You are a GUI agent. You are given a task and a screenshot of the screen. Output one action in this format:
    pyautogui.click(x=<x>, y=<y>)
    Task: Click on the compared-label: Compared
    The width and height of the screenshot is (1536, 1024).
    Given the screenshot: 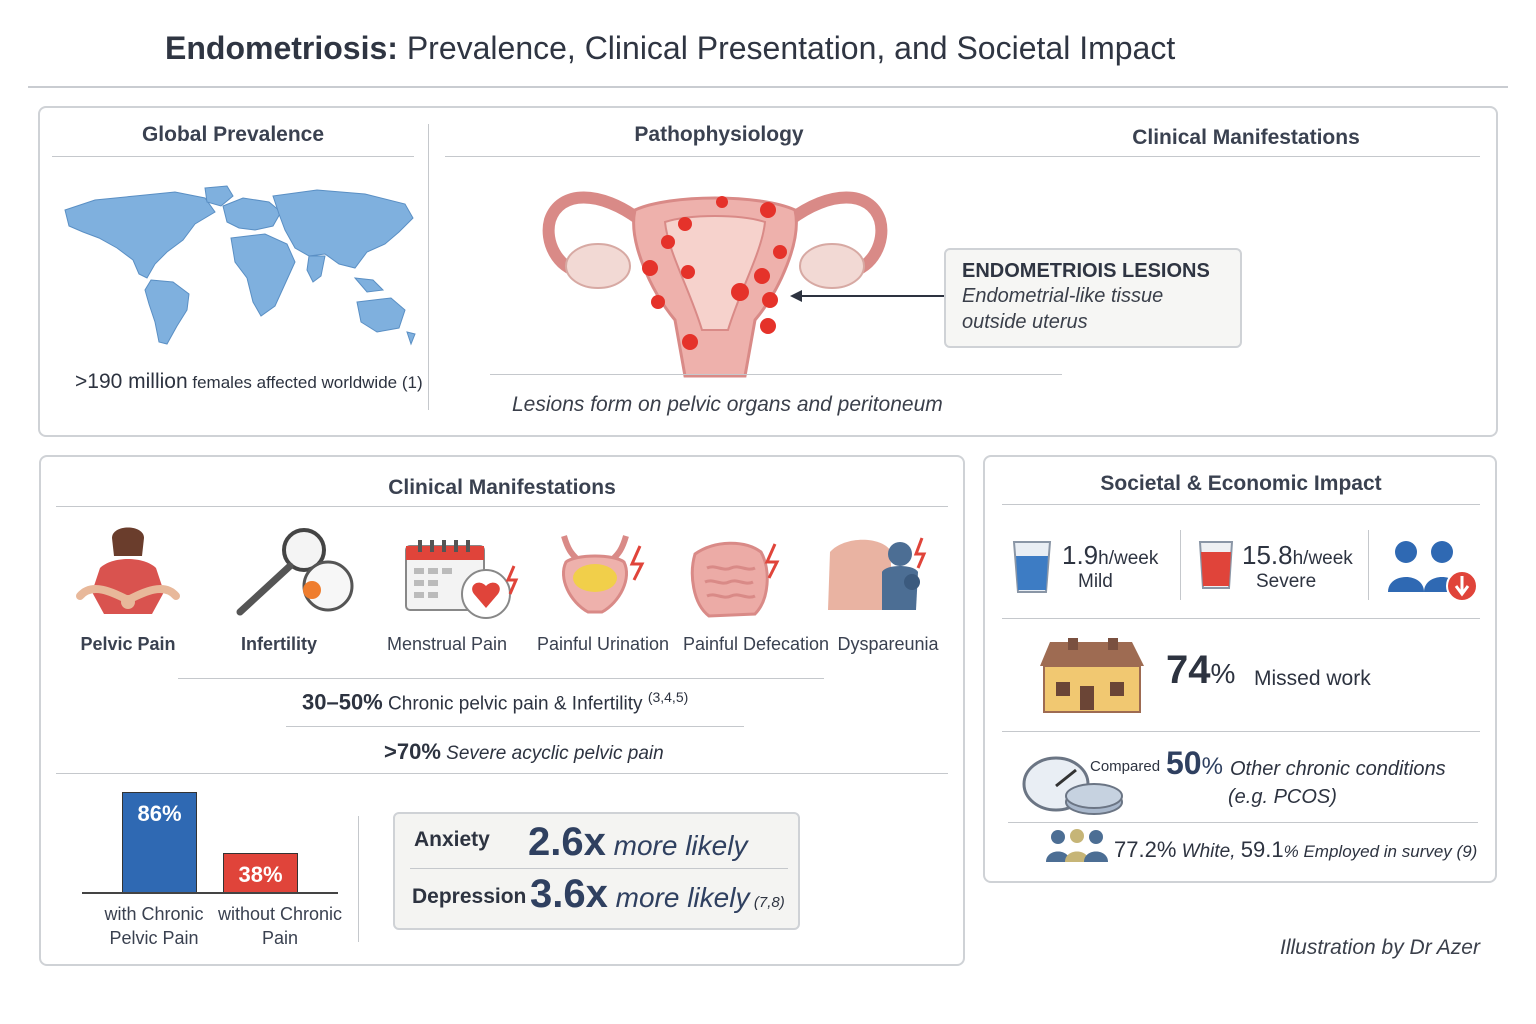 What is the action you would take?
    pyautogui.click(x=1125, y=766)
    